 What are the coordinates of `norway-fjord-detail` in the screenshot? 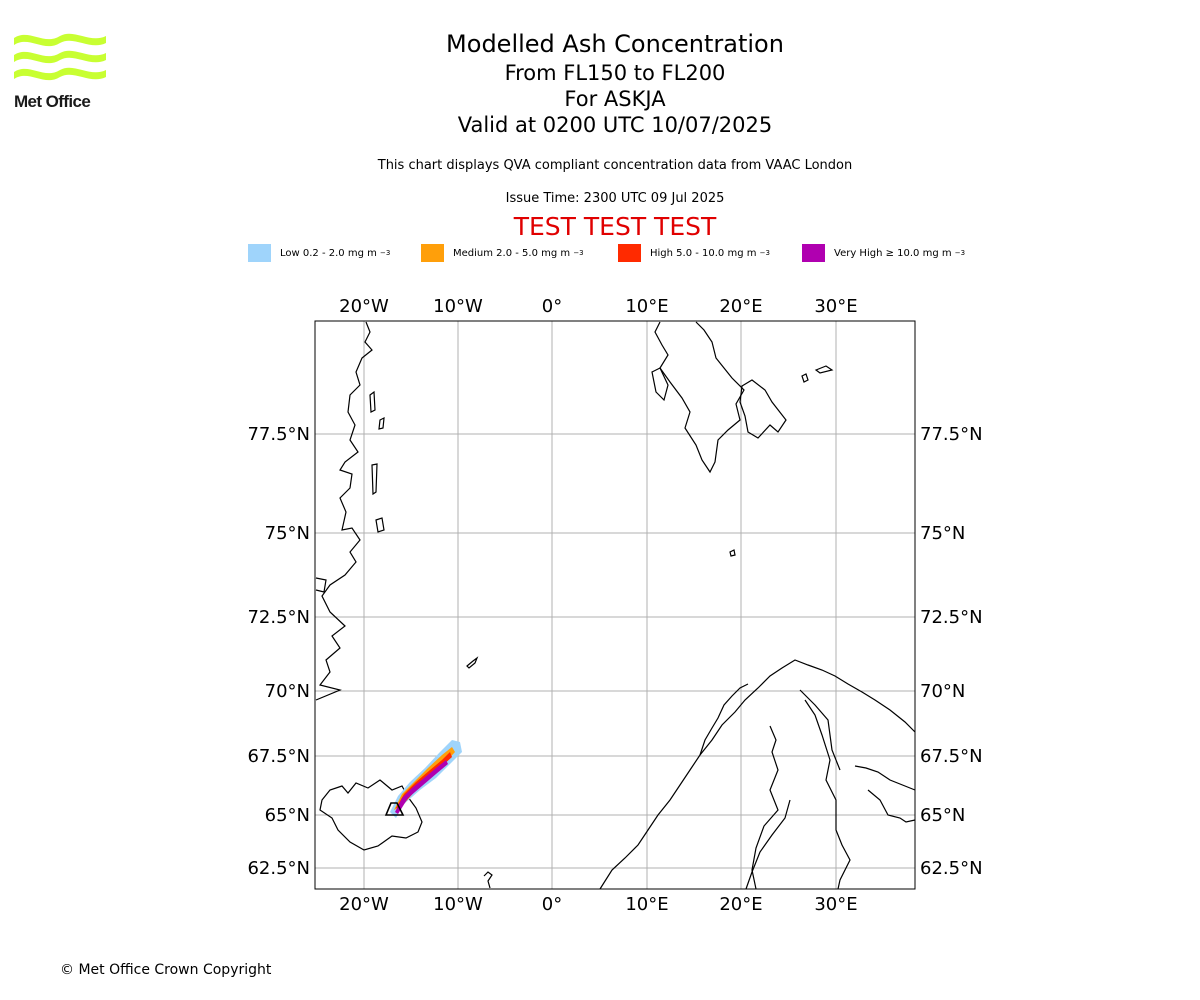 It's located at (724, 719).